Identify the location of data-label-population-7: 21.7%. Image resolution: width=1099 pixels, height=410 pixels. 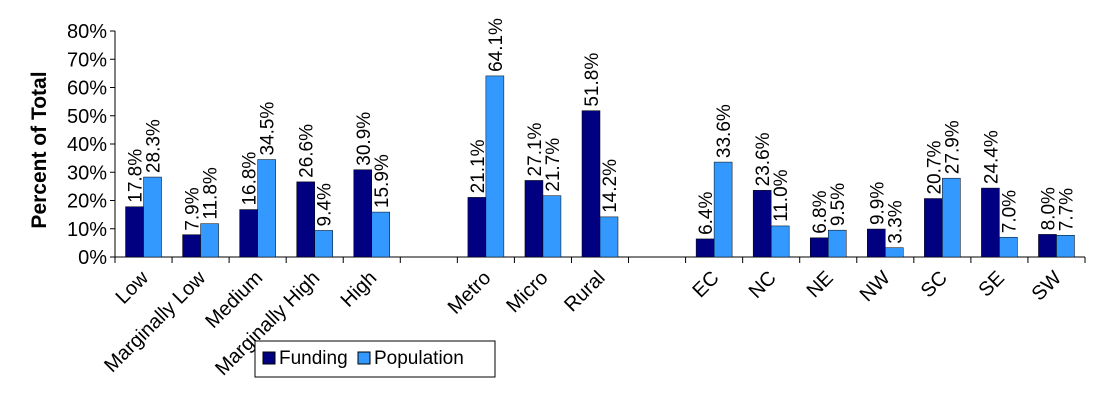
(553, 165).